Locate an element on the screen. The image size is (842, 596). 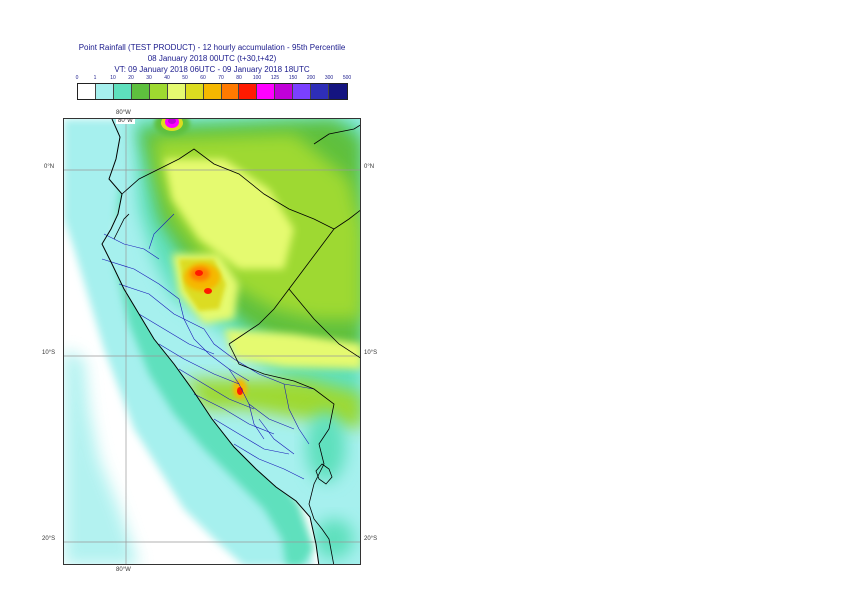
legend-swatches is located at coordinates (212, 91).